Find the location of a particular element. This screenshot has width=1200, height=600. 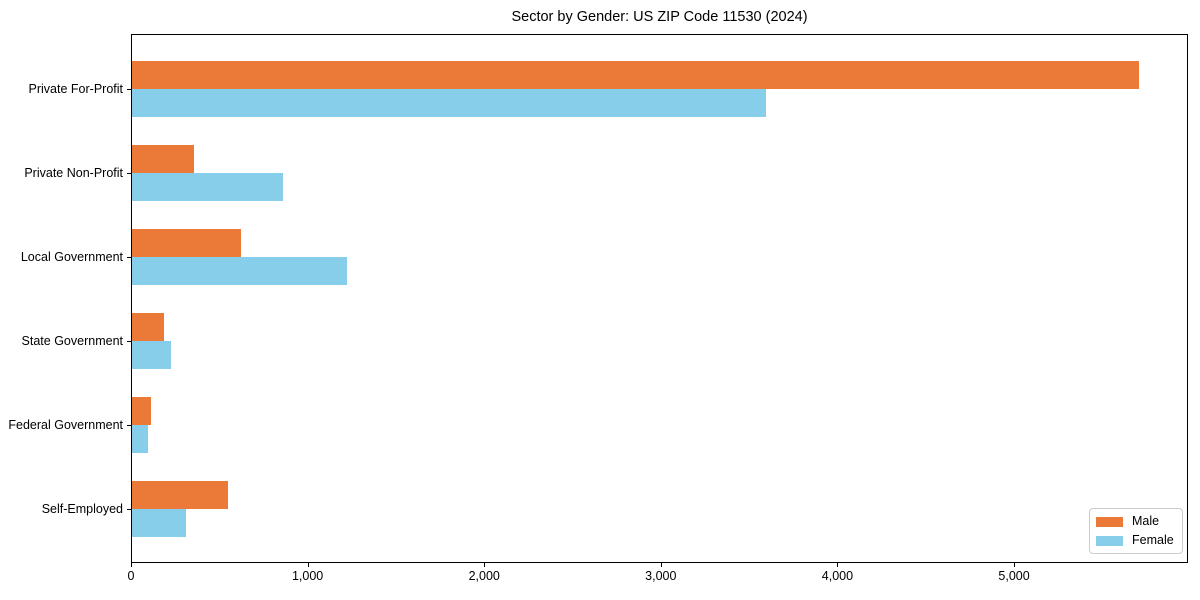

legend: Male Female is located at coordinates (1136, 531).